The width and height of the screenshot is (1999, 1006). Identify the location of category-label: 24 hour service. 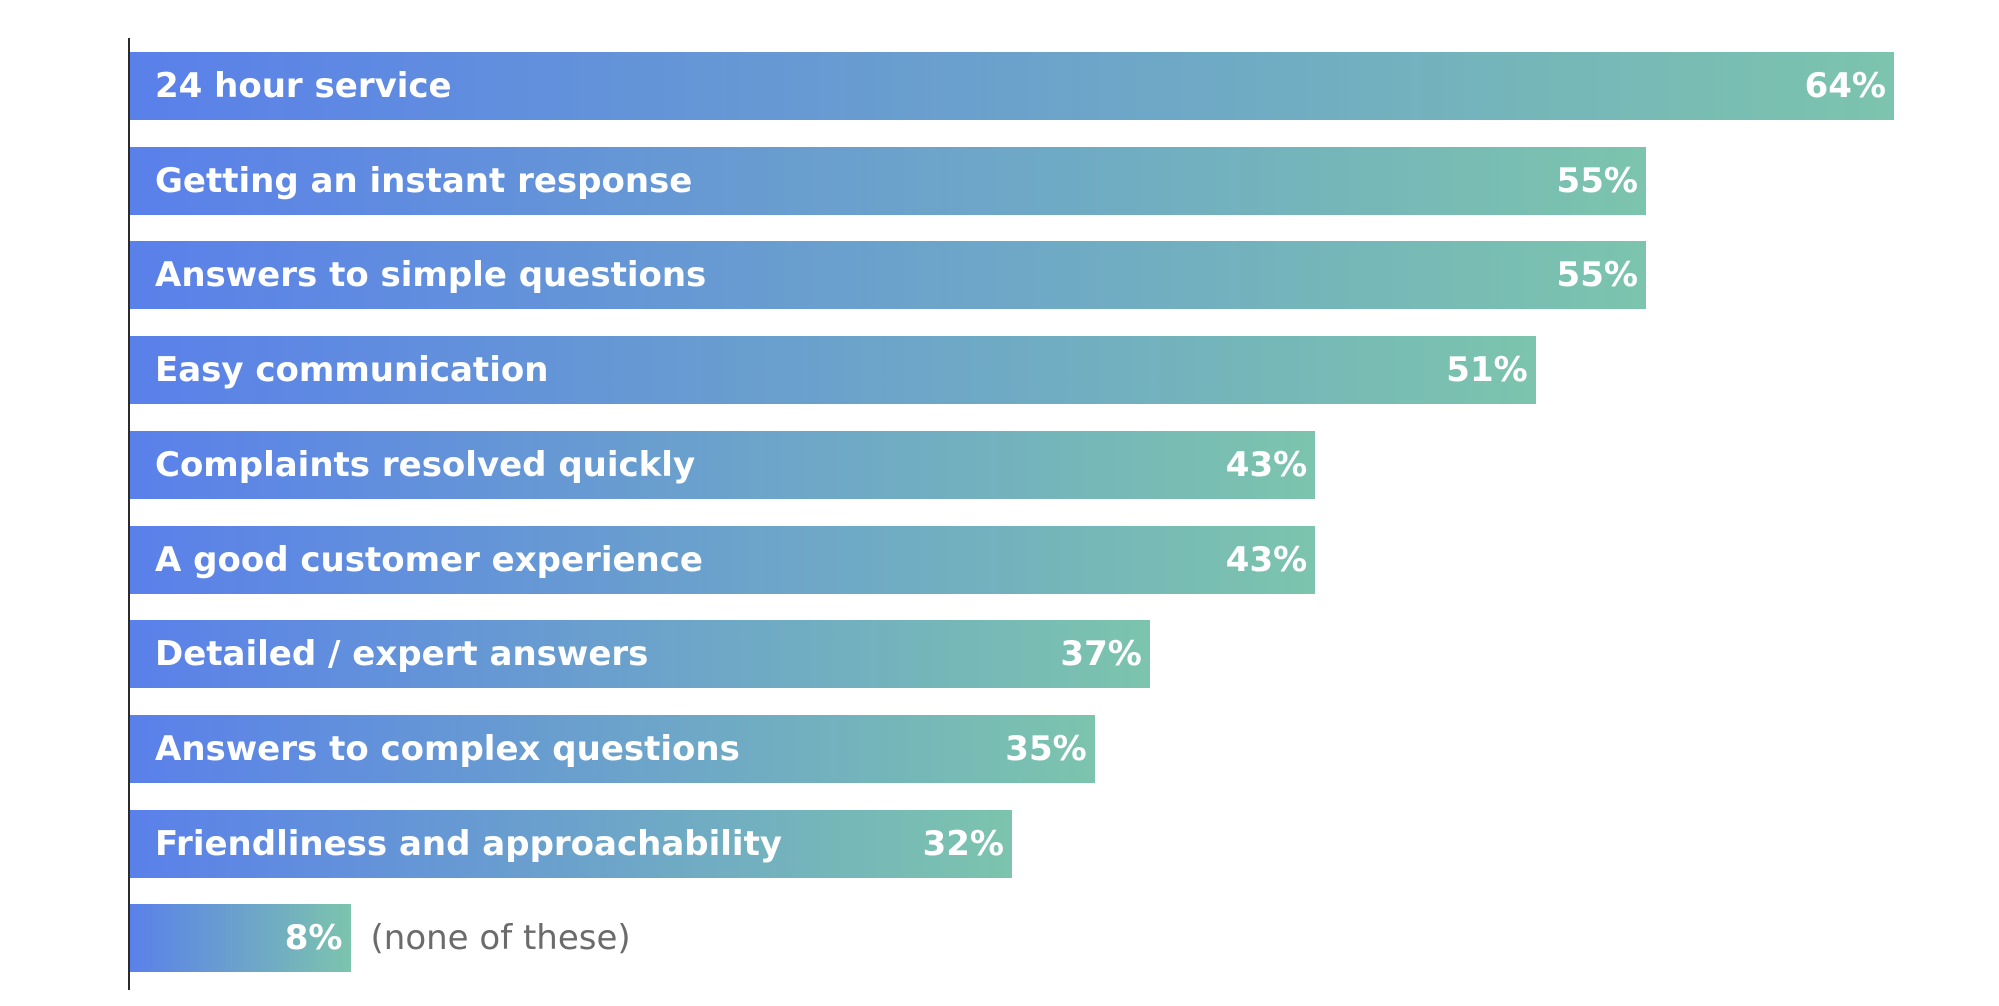
(303, 86).